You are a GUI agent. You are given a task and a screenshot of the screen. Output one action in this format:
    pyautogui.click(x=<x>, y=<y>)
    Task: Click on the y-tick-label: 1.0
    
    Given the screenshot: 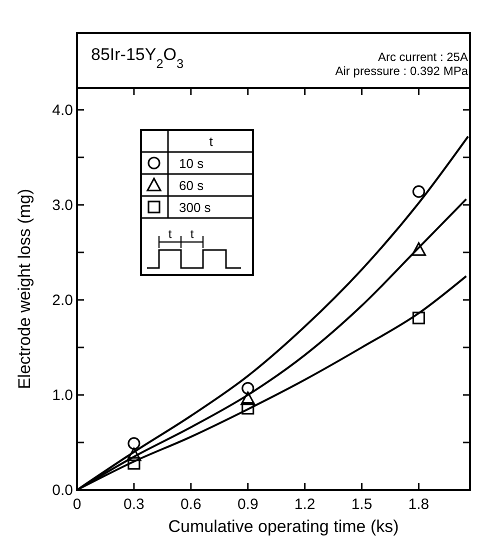 What is the action you would take?
    pyautogui.click(x=62, y=395)
    